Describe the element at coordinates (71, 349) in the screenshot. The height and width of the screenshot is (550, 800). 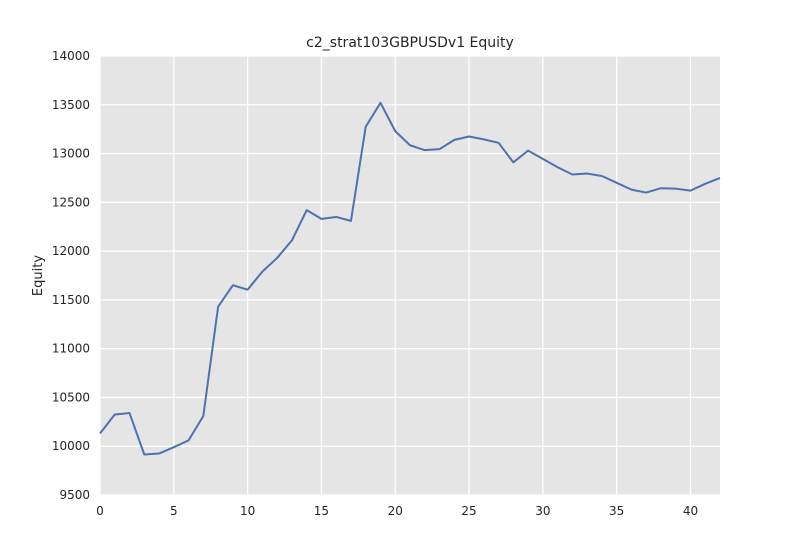
I see `y-tick-label: 11000` at that location.